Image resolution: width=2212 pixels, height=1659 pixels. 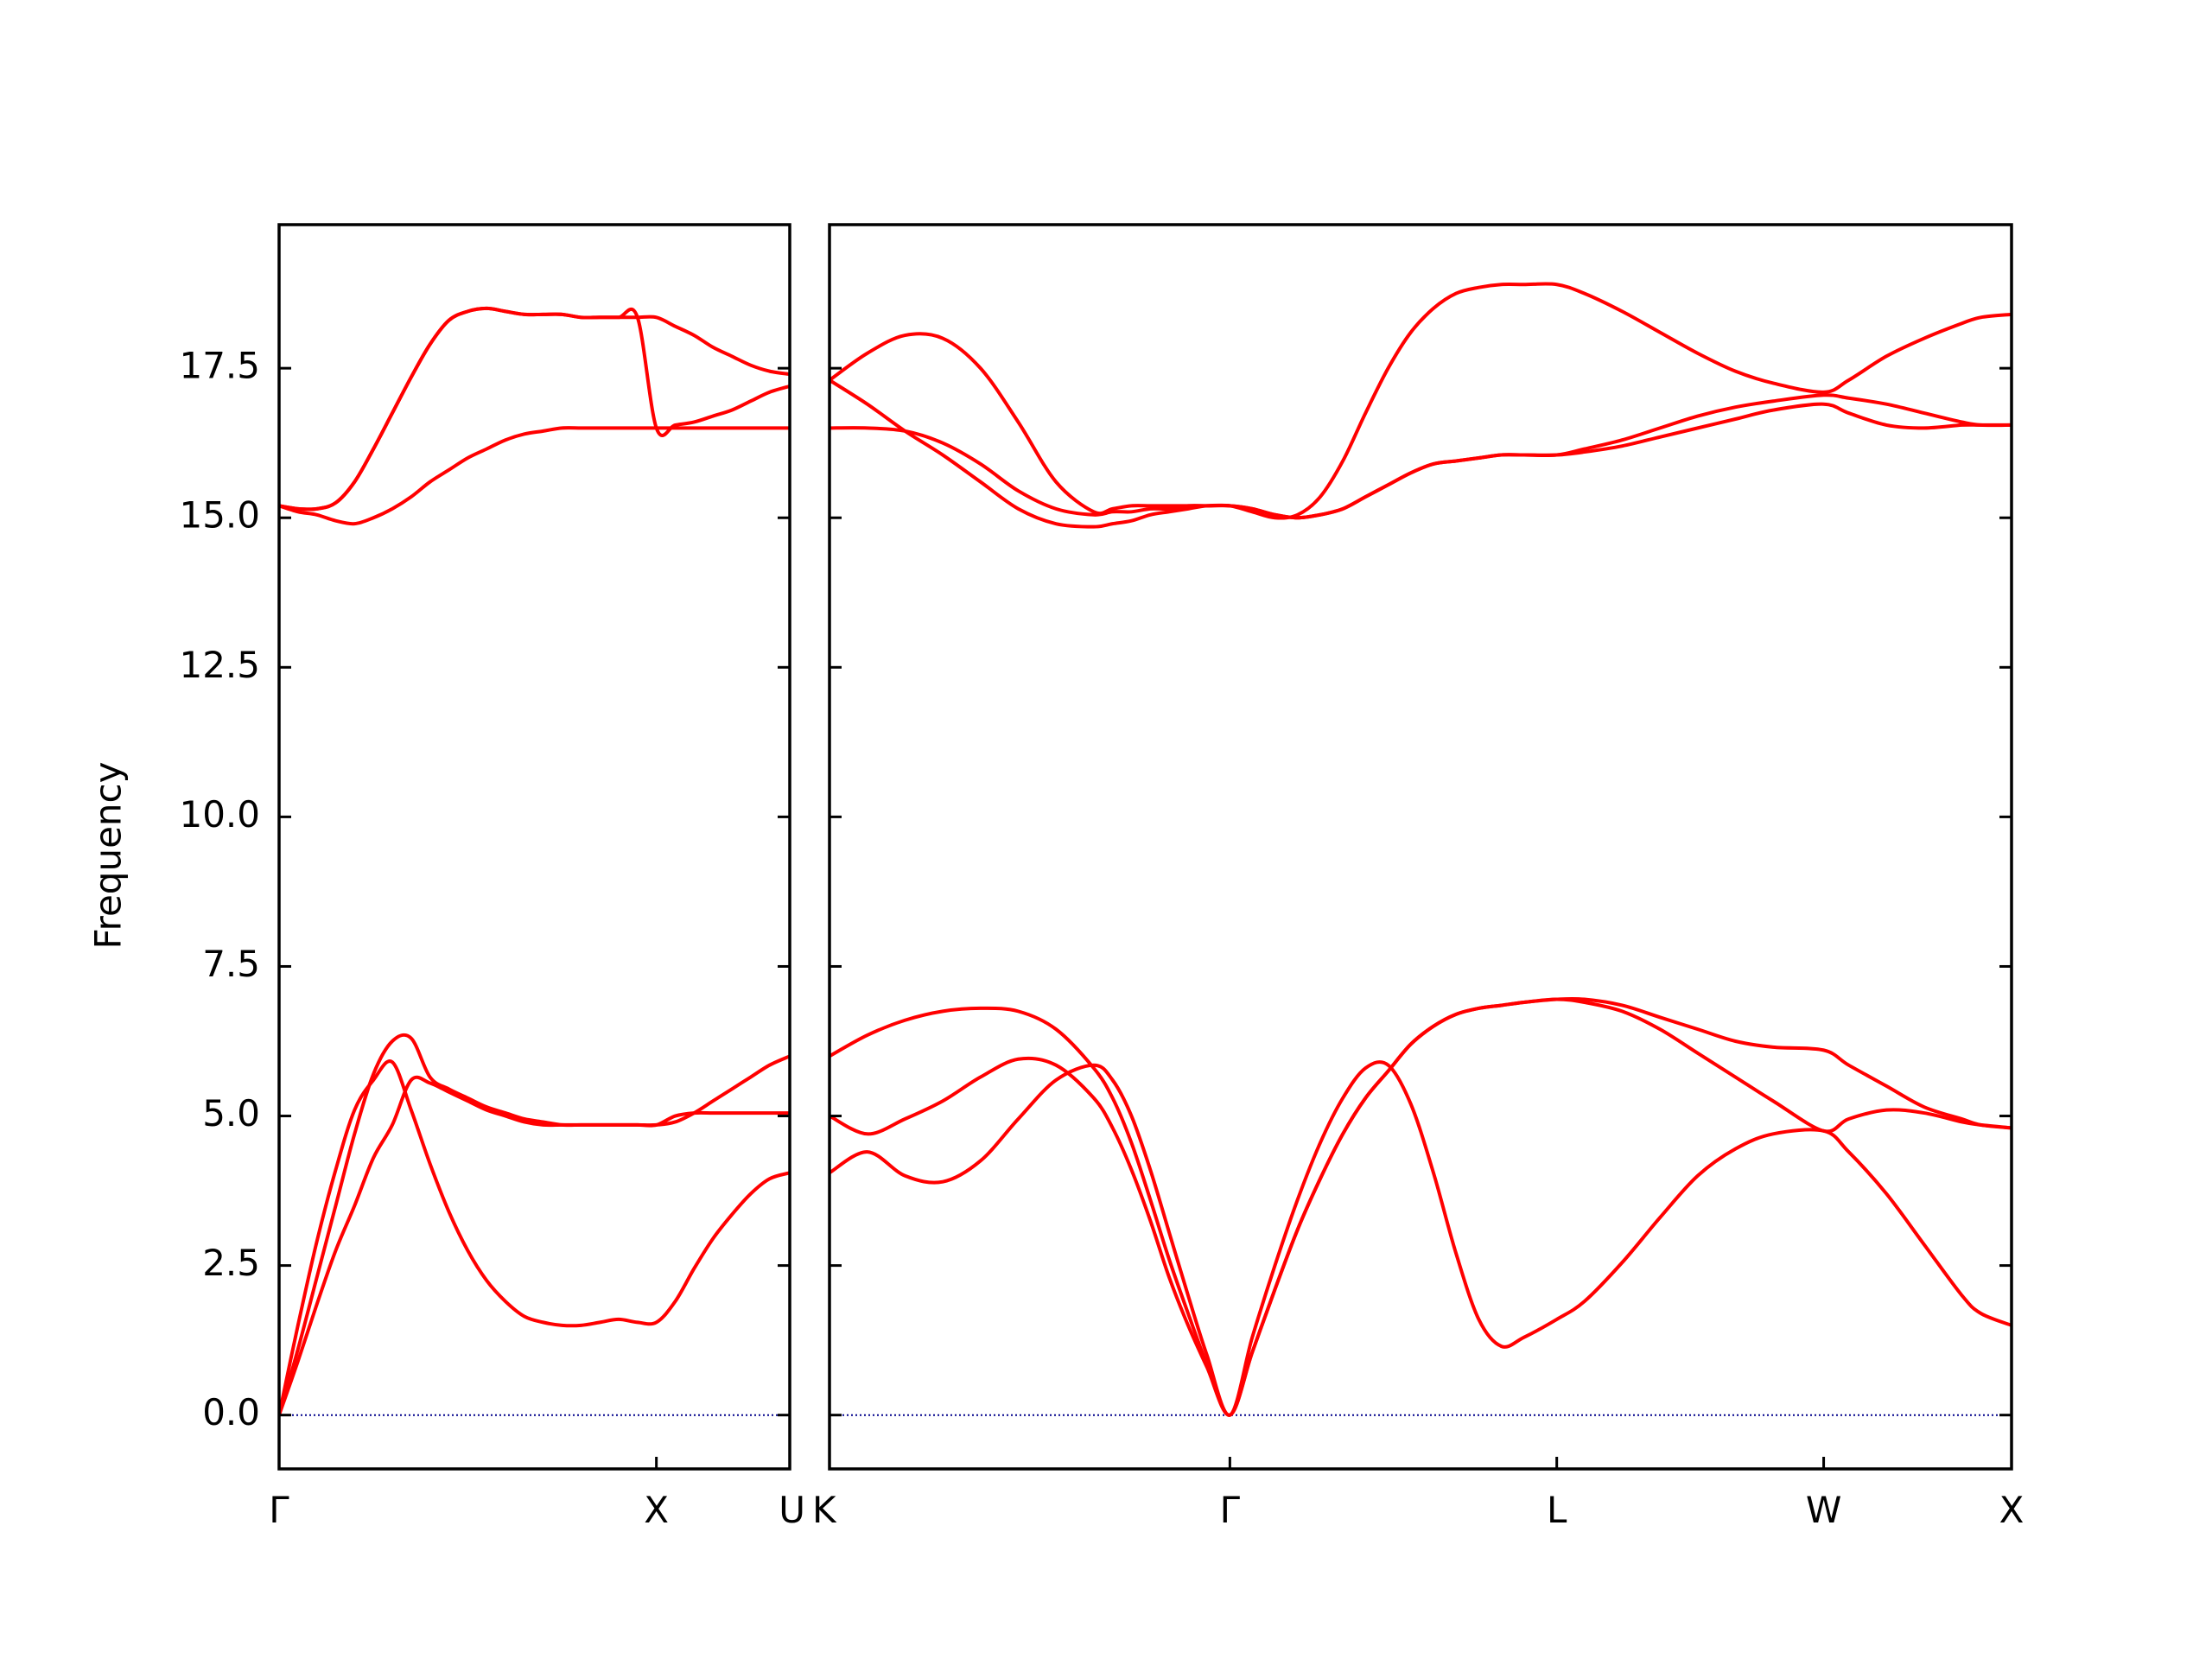 I want to click on y-tick-label: 17.5, so click(x=219, y=366).